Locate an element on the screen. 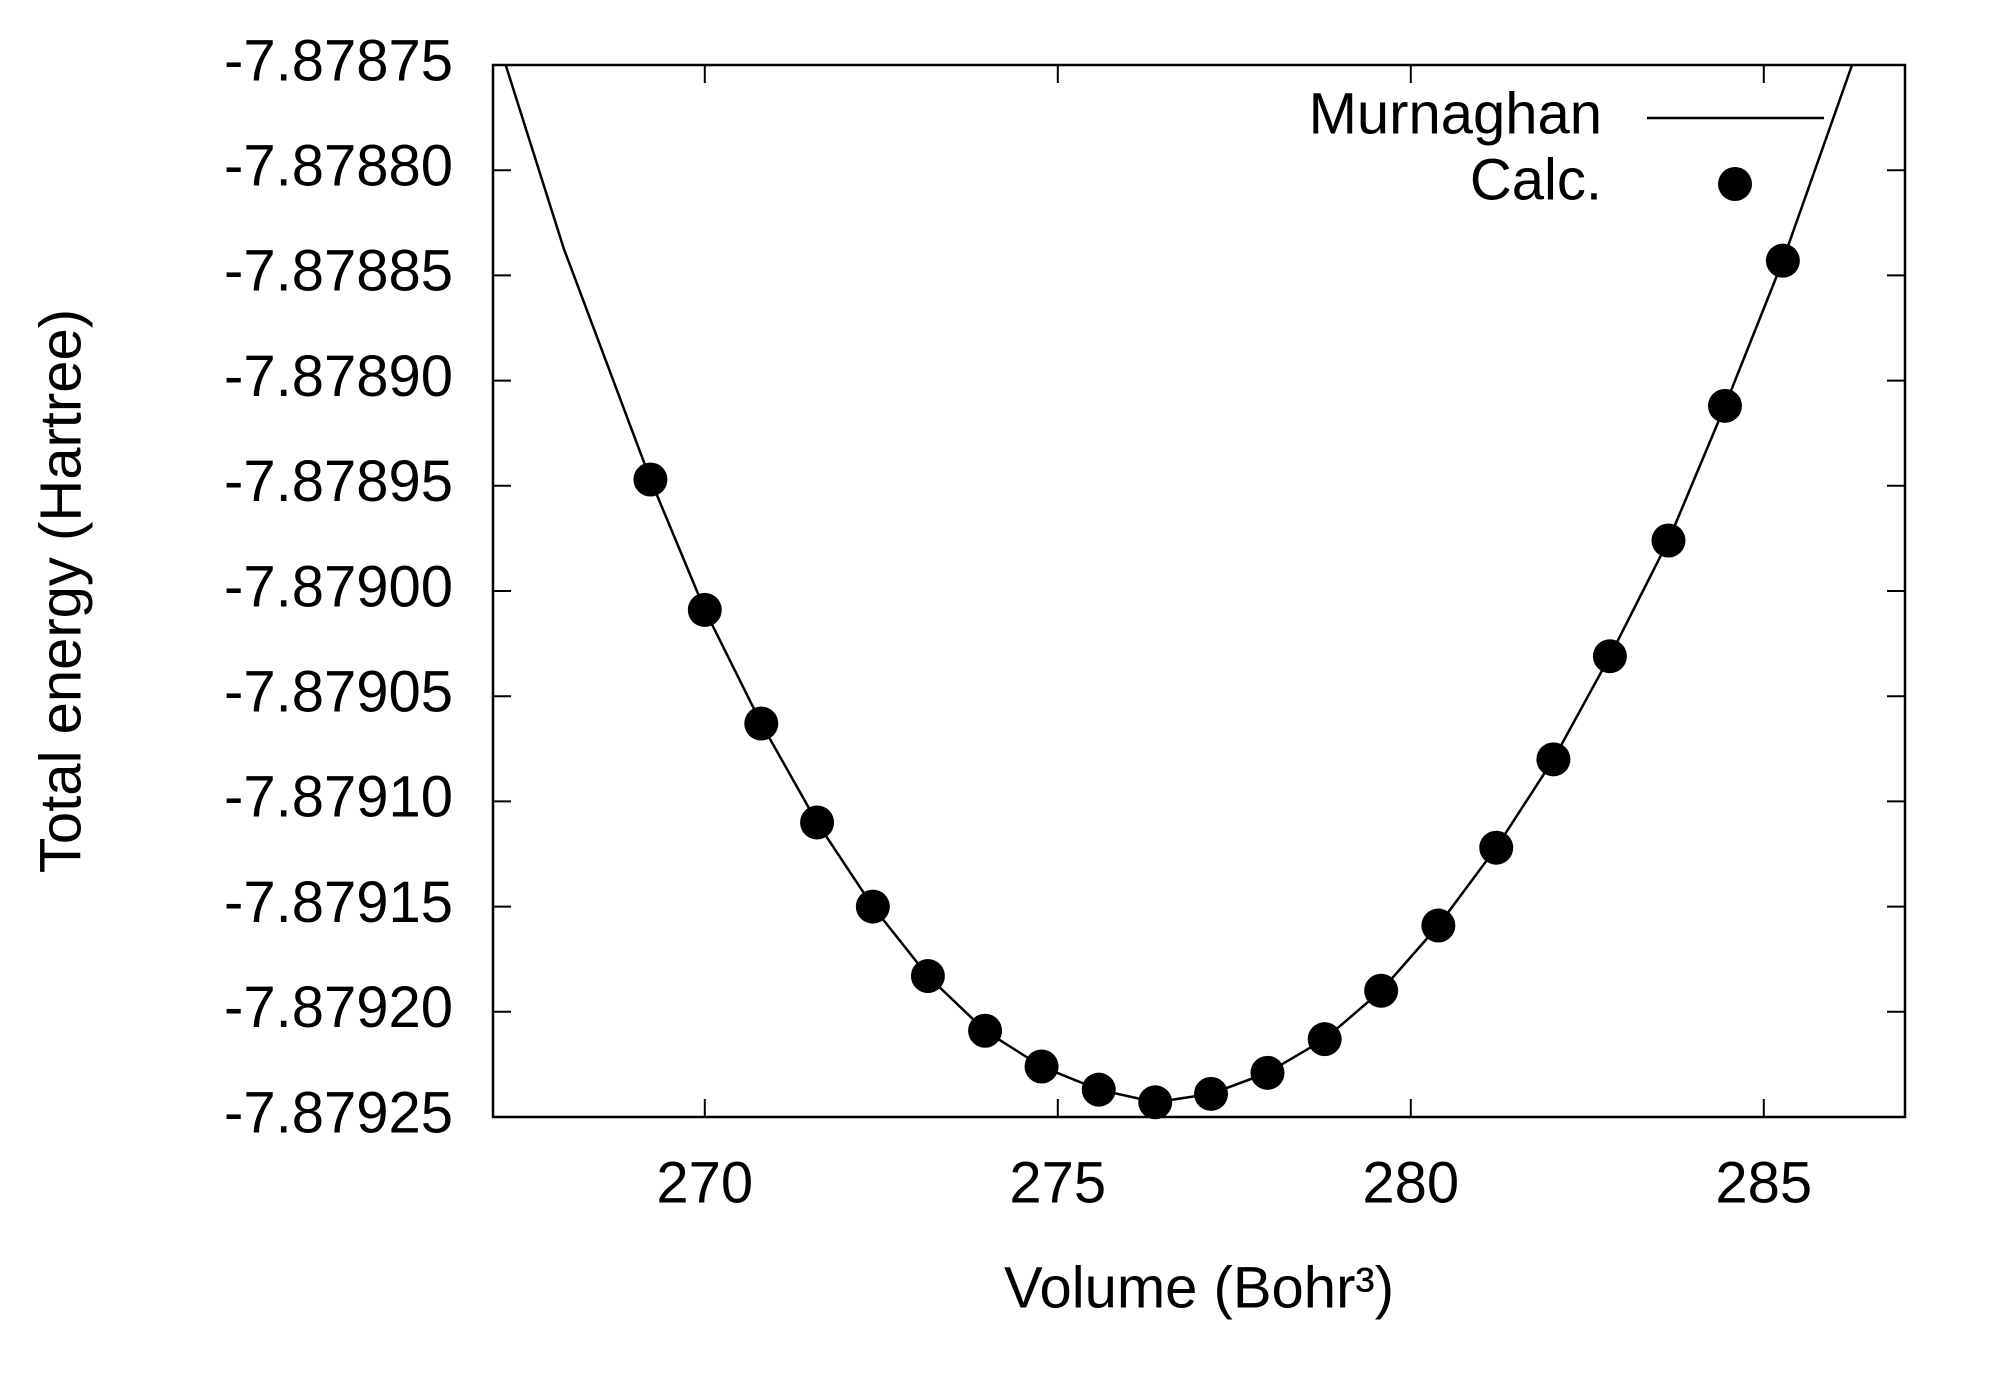 Image resolution: width=2000 pixels, height=1400 pixels. y-tick-label: -7.87915 is located at coordinates (338, 902).